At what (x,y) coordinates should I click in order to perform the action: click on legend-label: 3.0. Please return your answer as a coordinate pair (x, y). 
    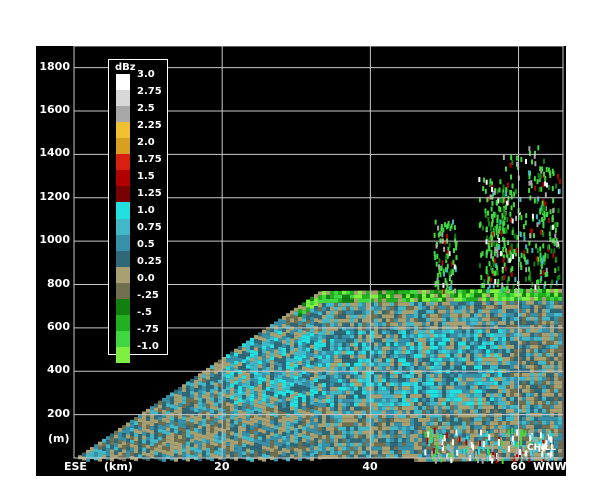
    Looking at the image, I should click on (146, 74).